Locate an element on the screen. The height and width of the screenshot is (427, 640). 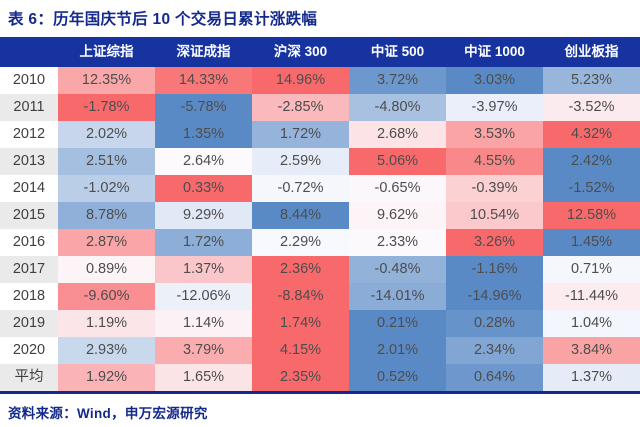
table-cell: 14.96% is located at coordinates (300, 80).